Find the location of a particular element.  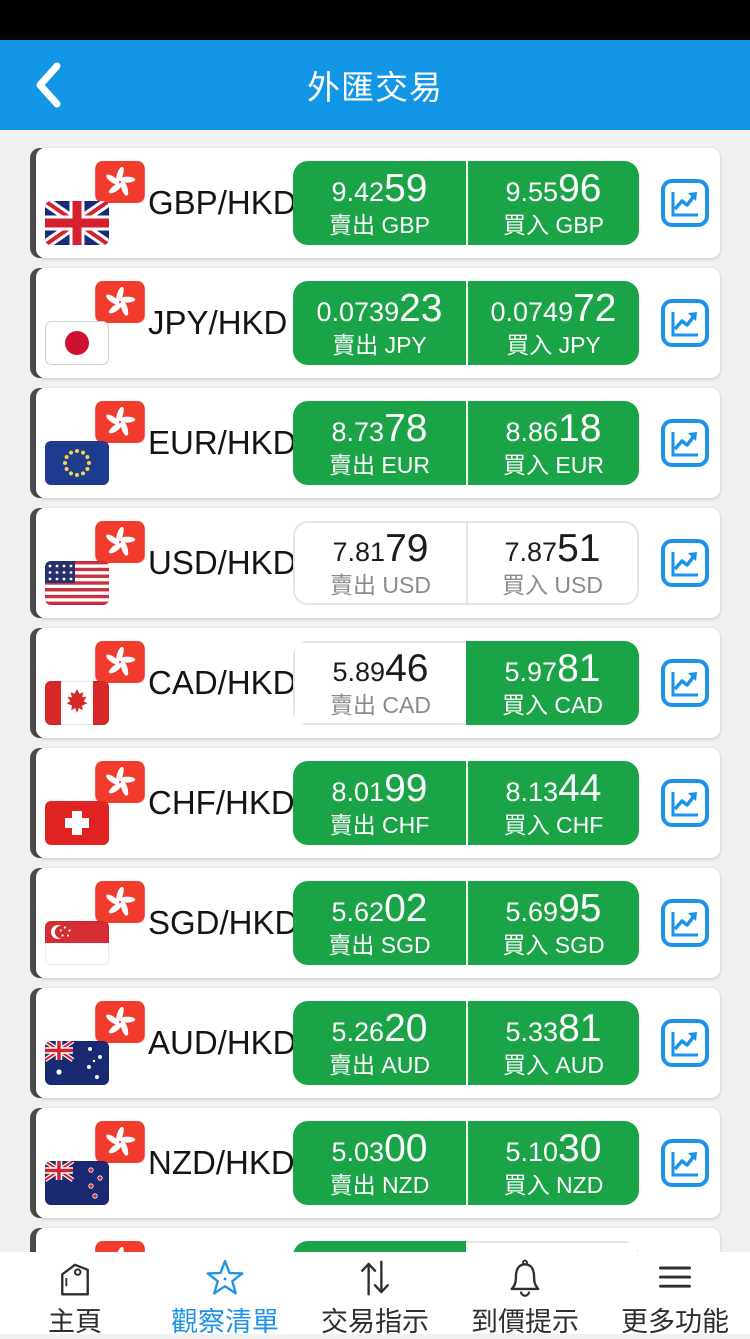

buy-price-button: 9.55 96 買入 GBP is located at coordinates (552, 203).